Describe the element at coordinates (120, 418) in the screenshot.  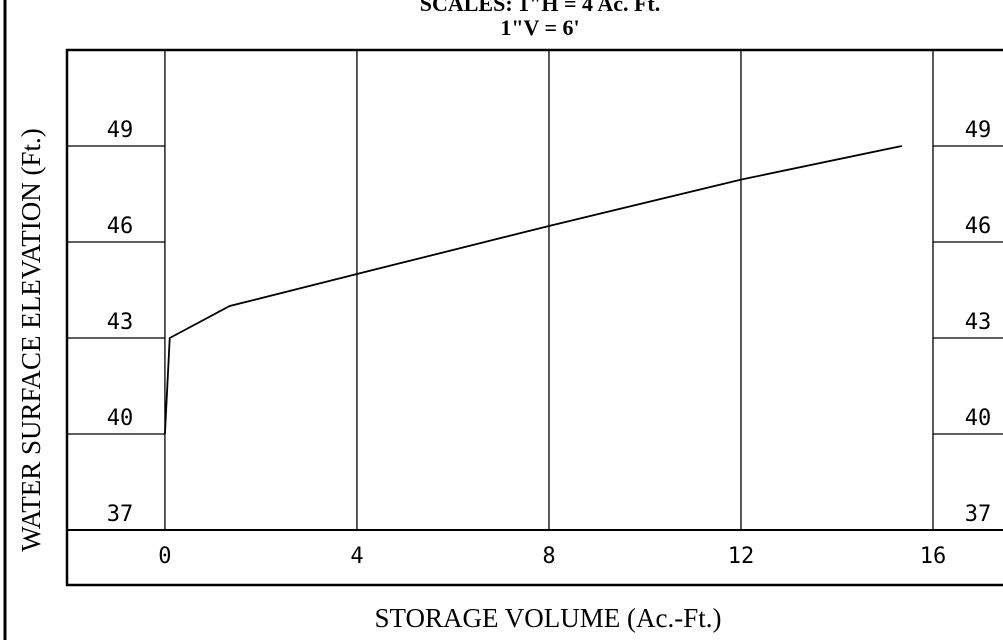
I see `y-tick-label: 40` at that location.